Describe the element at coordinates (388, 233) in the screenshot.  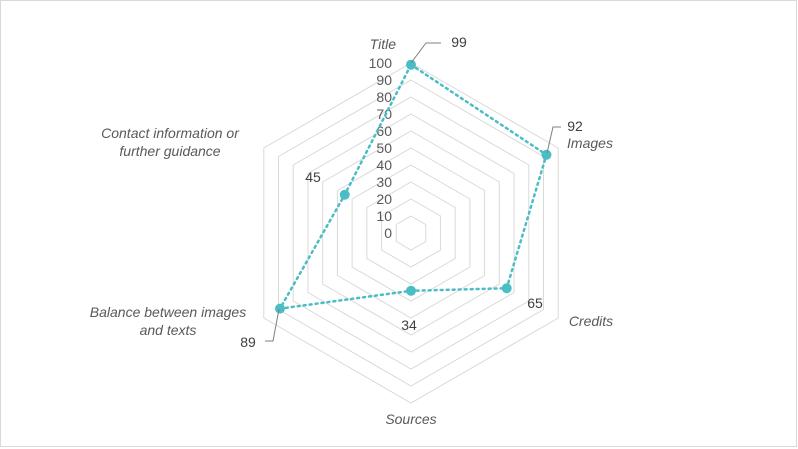
I see `tick-label: 0` at that location.